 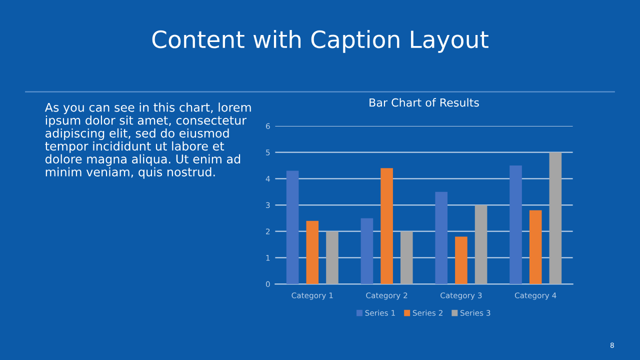 I want to click on text: As you can see in this chart, lorem ipsum dolor sit amet, consectetur adipiscing elit, sed do eiusmod tempor incididunt ut labore et dolore magna aliqua. Ut enim ad minim veniam, quis nostrud., so click(x=147, y=140).